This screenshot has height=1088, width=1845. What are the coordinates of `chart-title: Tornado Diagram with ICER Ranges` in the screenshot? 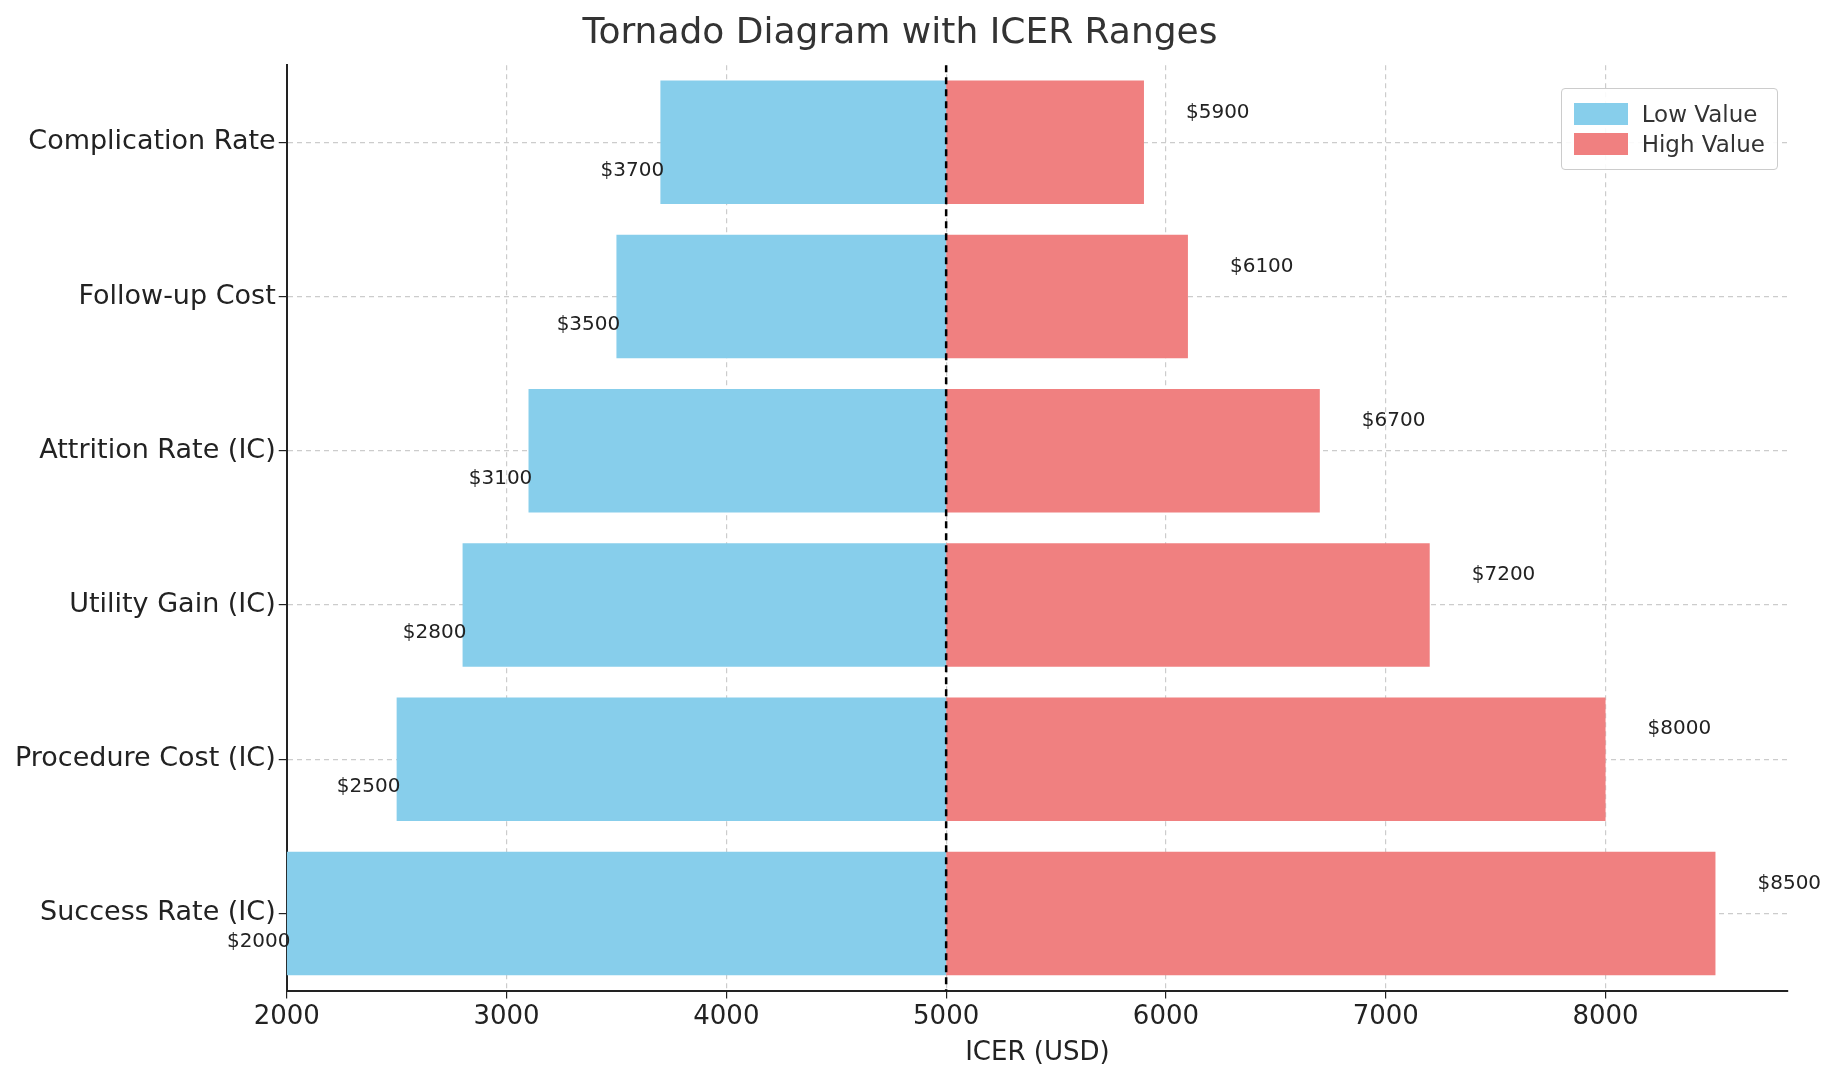 It's located at (899, 30).